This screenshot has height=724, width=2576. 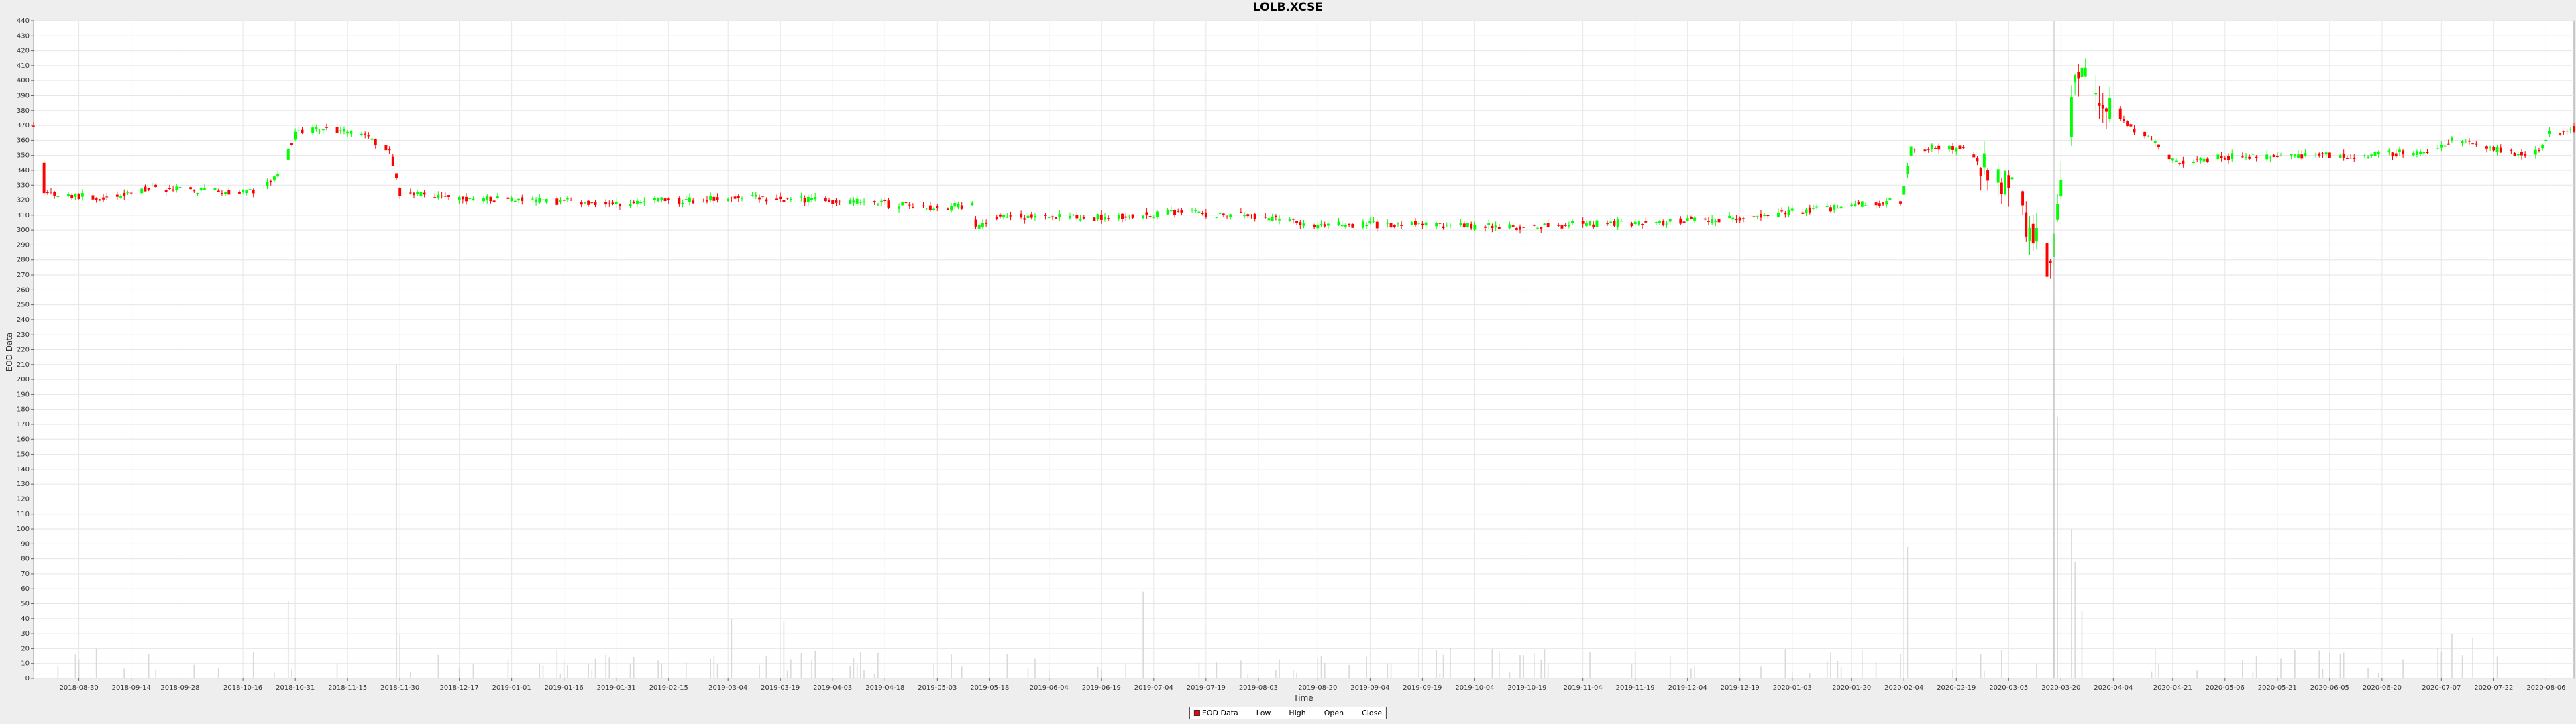 What do you see at coordinates (1903, 688) in the screenshot?
I see `x-tick-label: 2020-02-04` at bounding box center [1903, 688].